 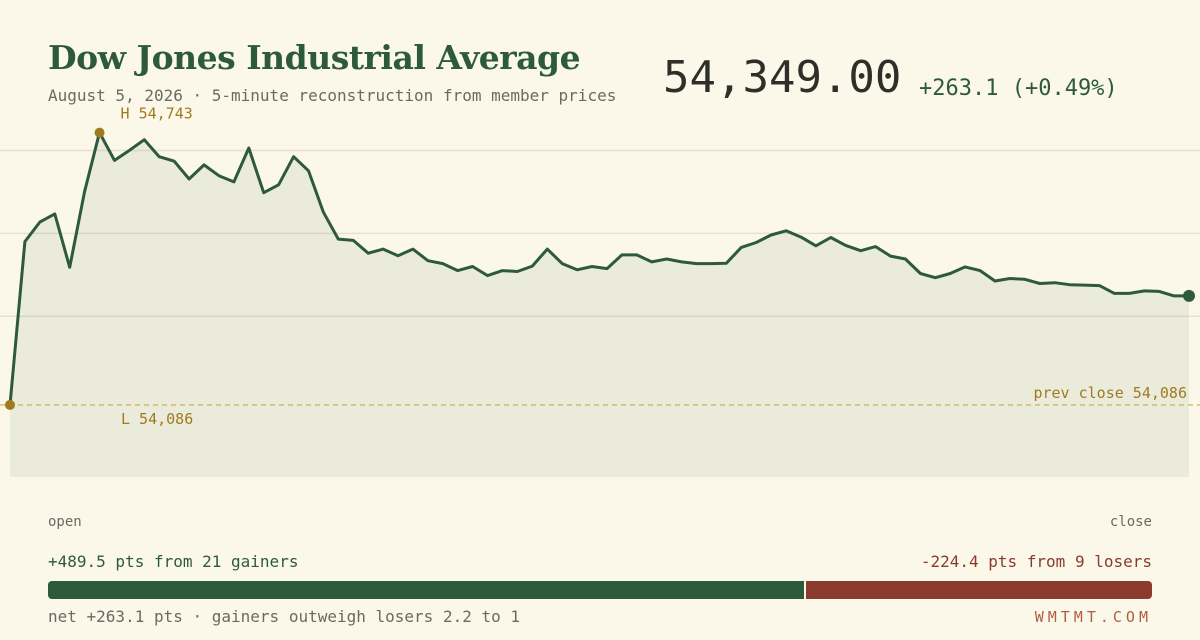 What do you see at coordinates (782, 77) in the screenshot?
I see `index-price: 54,349.00` at bounding box center [782, 77].